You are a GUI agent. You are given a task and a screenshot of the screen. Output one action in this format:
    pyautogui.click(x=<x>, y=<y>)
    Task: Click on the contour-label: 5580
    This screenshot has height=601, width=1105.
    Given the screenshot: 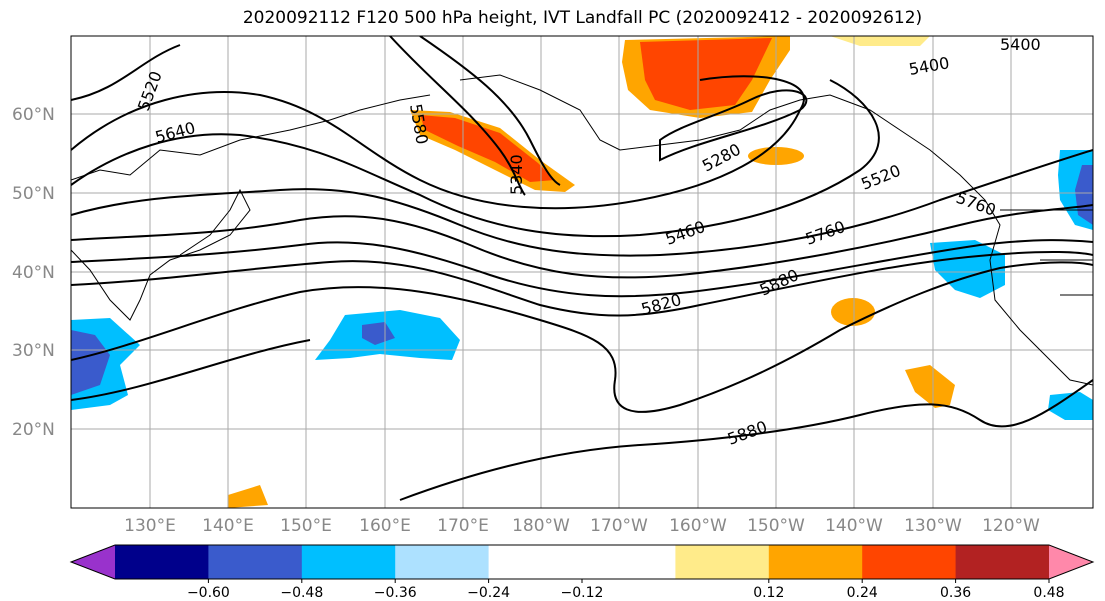 What is the action you would take?
    pyautogui.click(x=419, y=123)
    